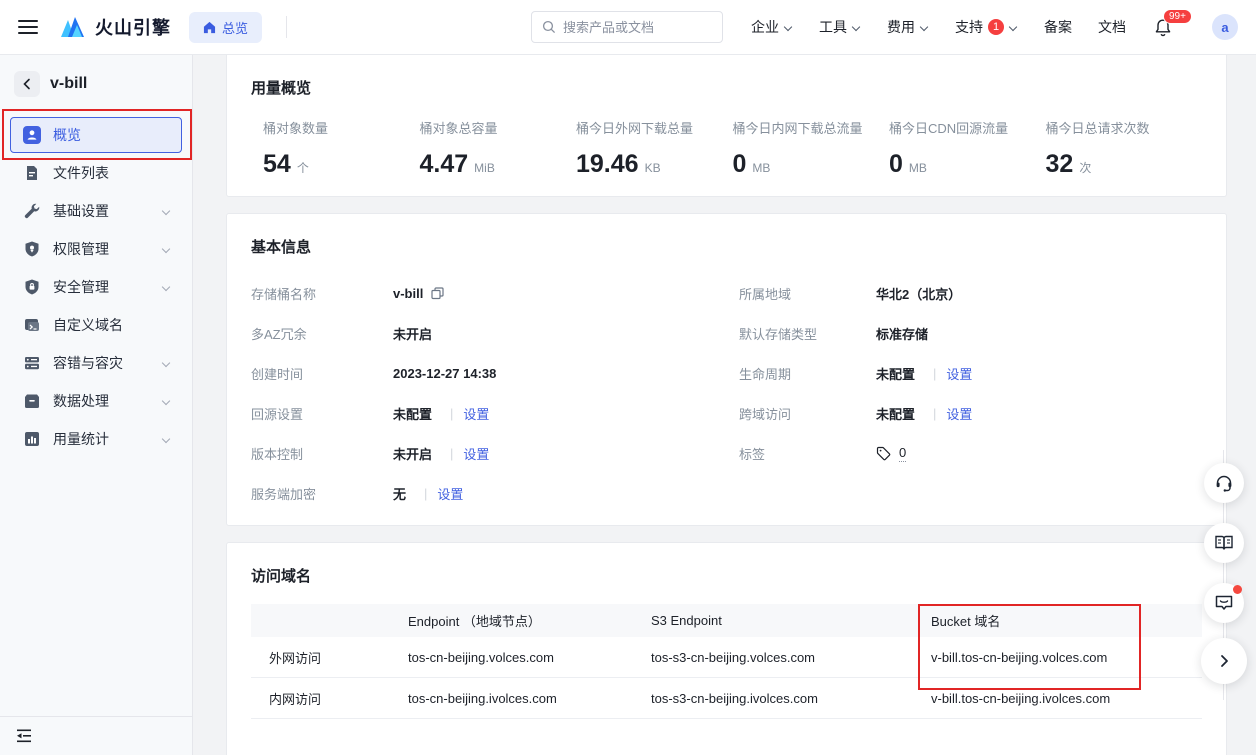  I want to click on cell-bucket-domain: v-bill.tos-cn-beijing.ivolces.com, so click(1021, 698).